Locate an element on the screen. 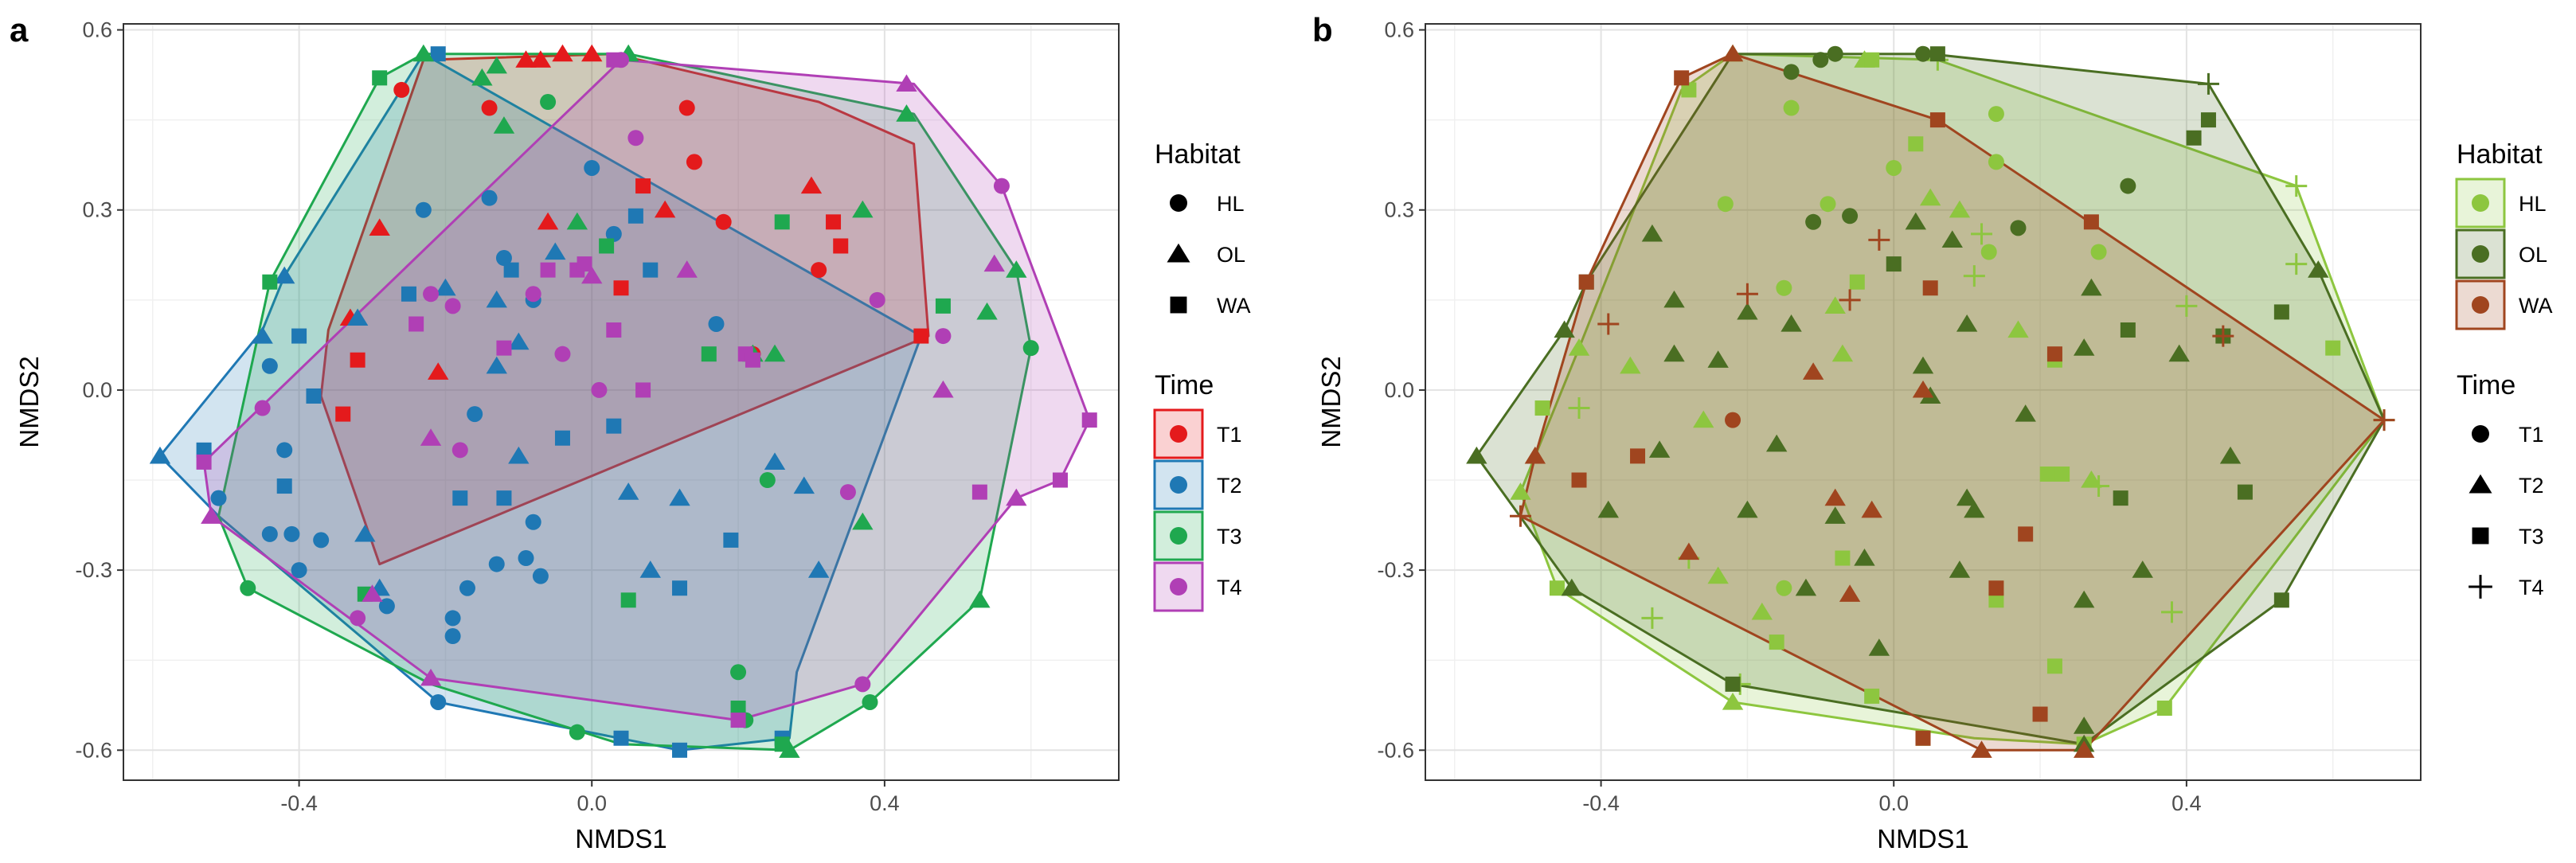 The width and height of the screenshot is (2576, 863). legend-label: WA is located at coordinates (2536, 306).